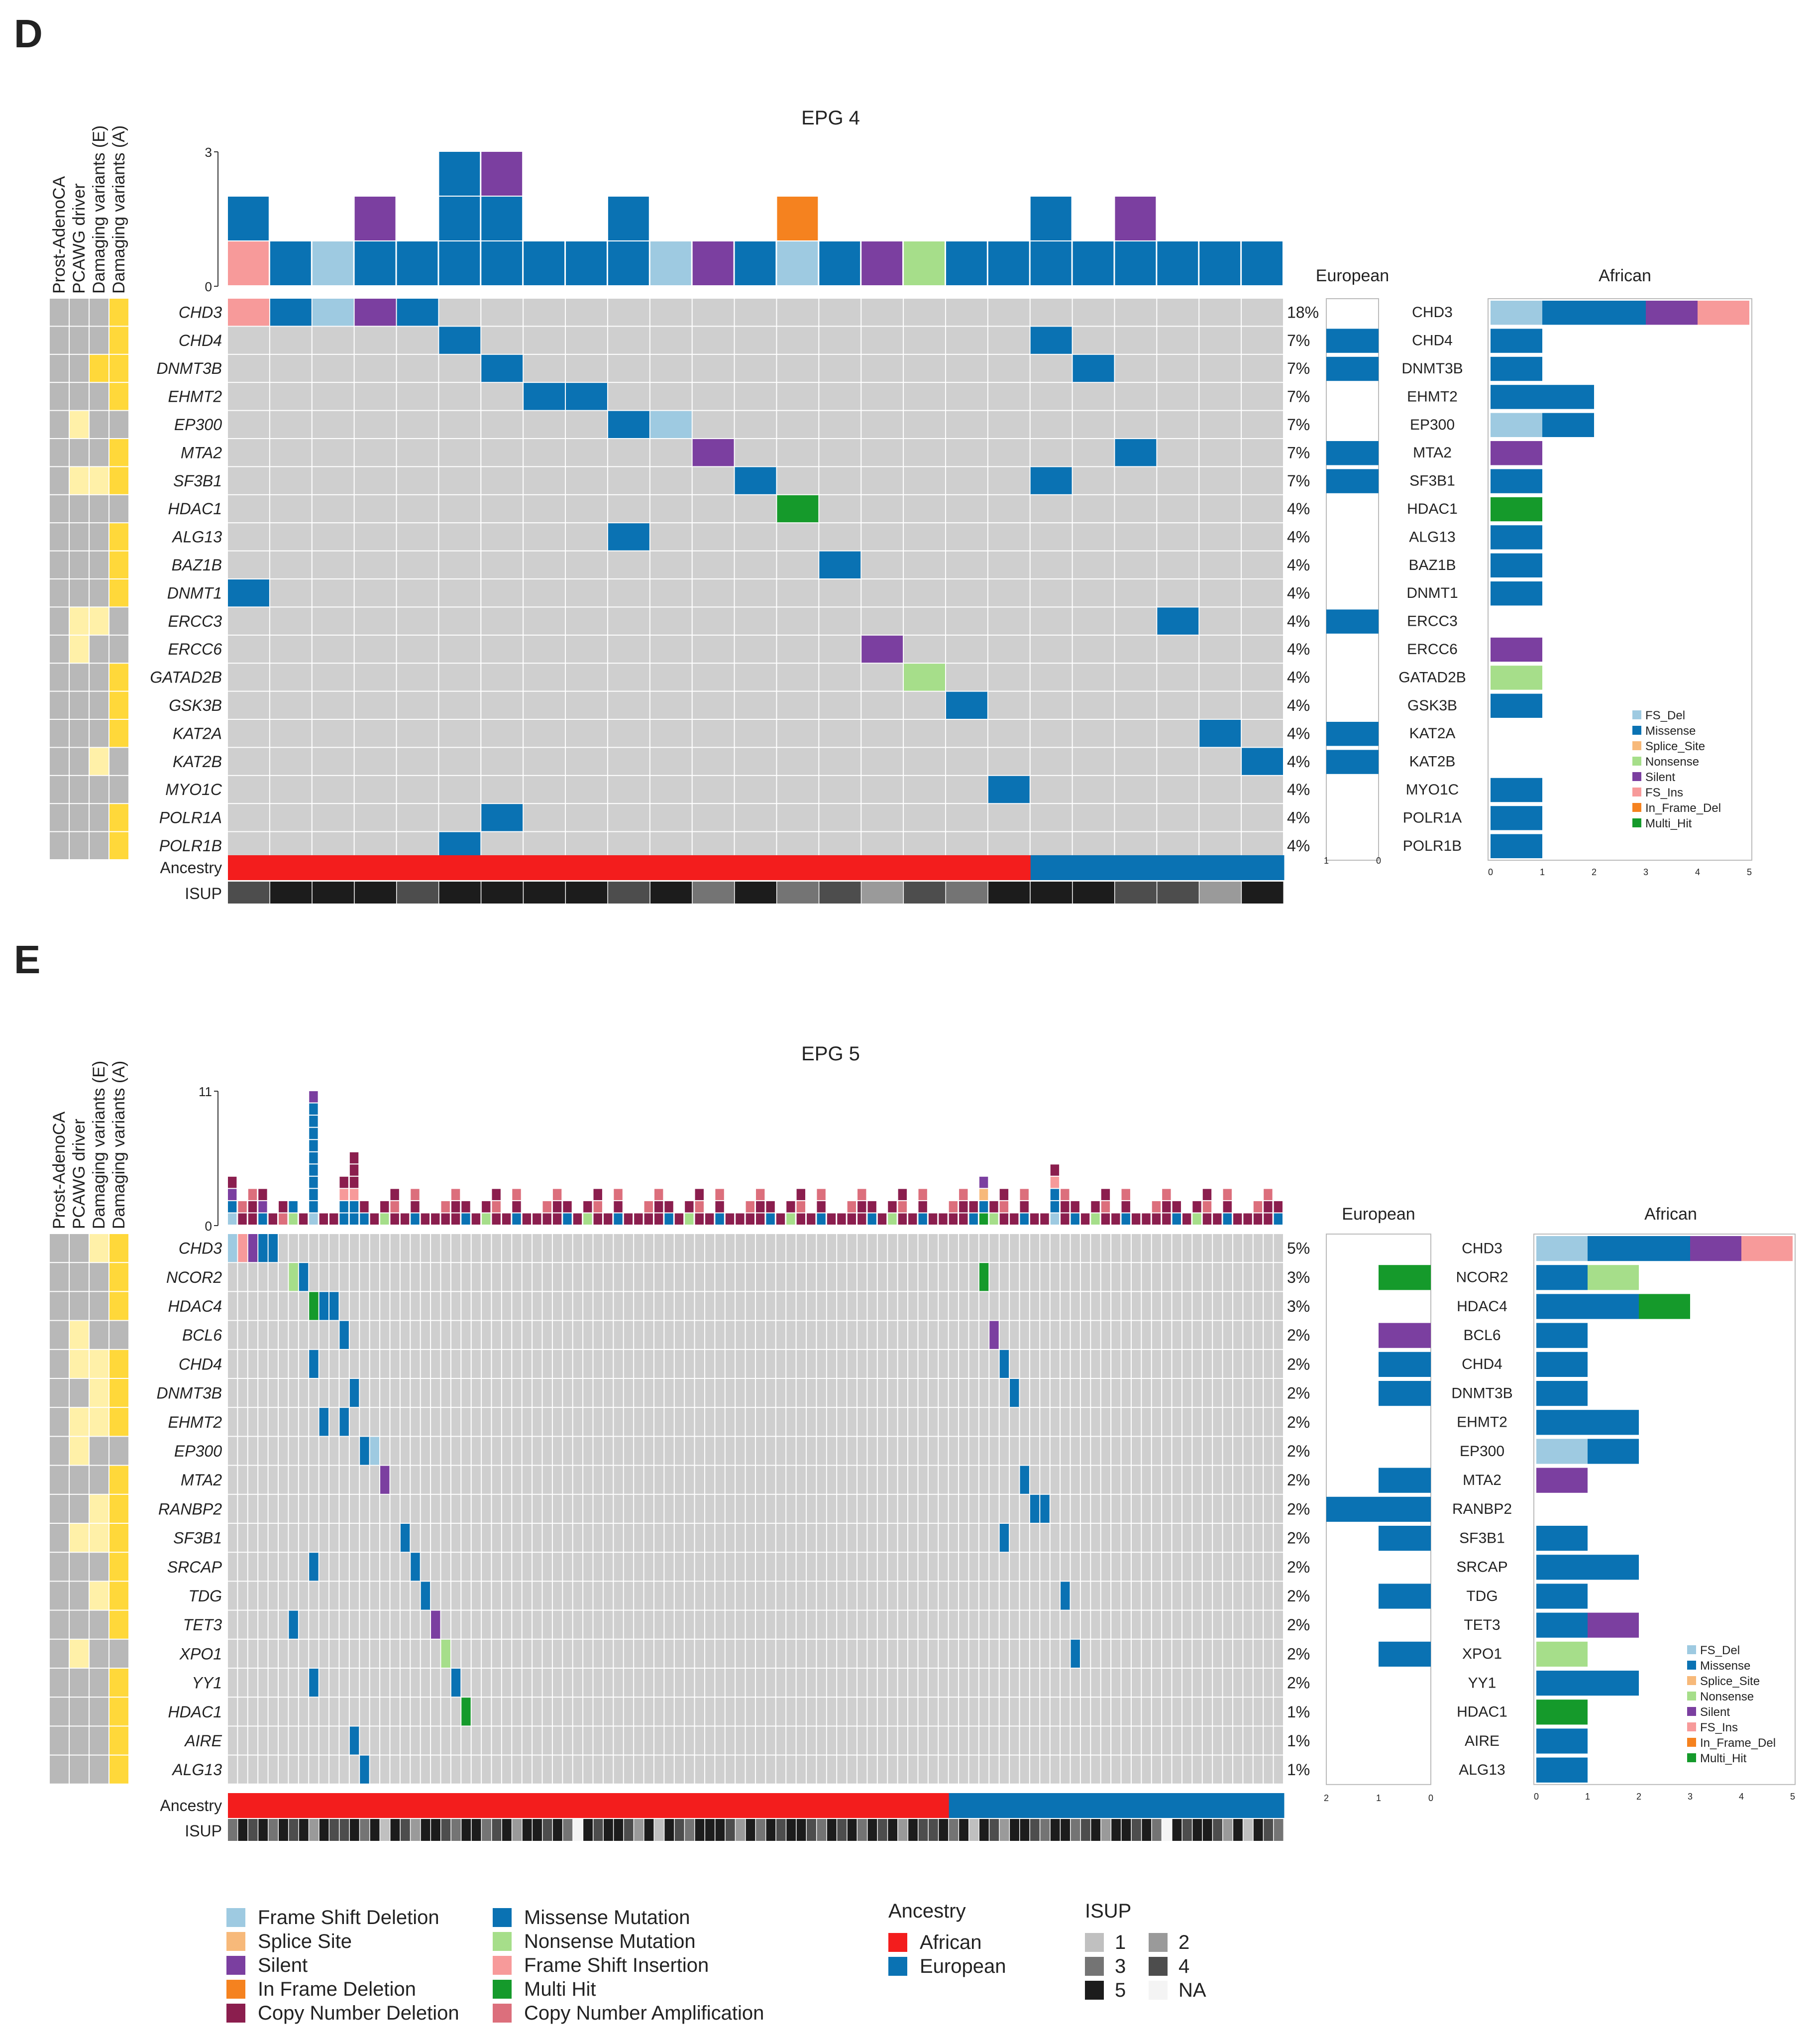 Image resolution: width=1820 pixels, height=2040 pixels. Describe the element at coordinates (1120, 1966) in the screenshot. I see `legend-label: 3` at that location.